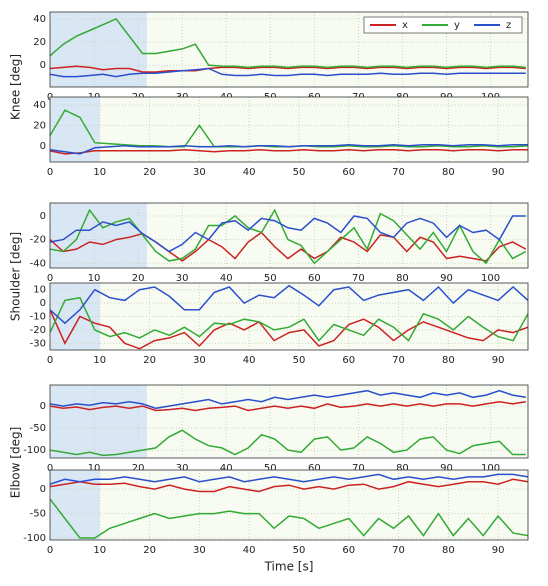 The width and height of the screenshot is (548, 586). I want to click on legend-label: x, so click(405, 25).